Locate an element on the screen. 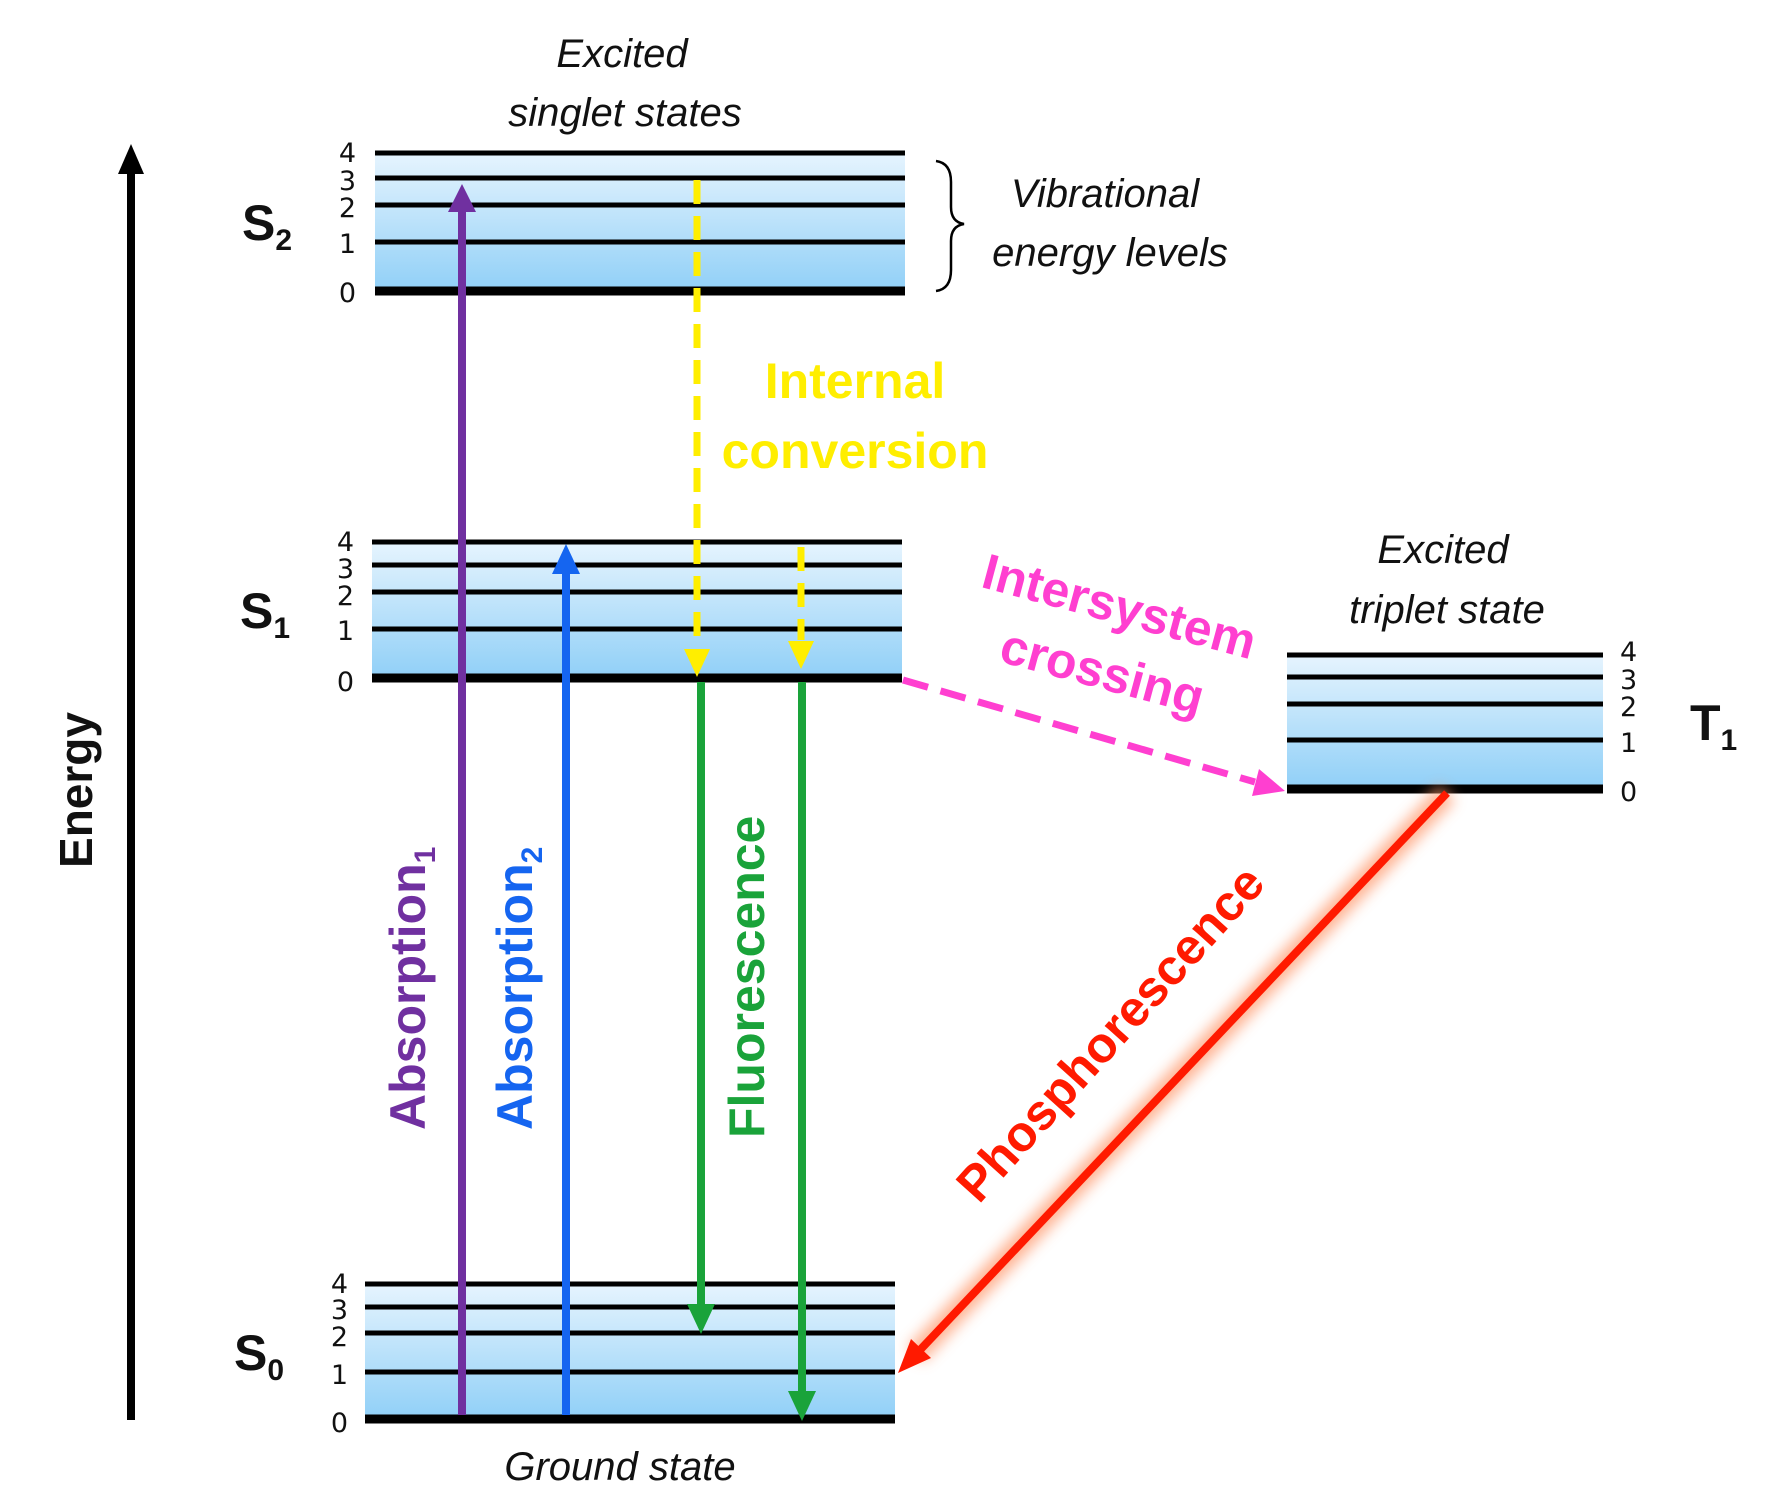 Image resolution: width=1770 pixels, height=1507 pixels. s2-state-label: S2 is located at coordinates (267, 226).